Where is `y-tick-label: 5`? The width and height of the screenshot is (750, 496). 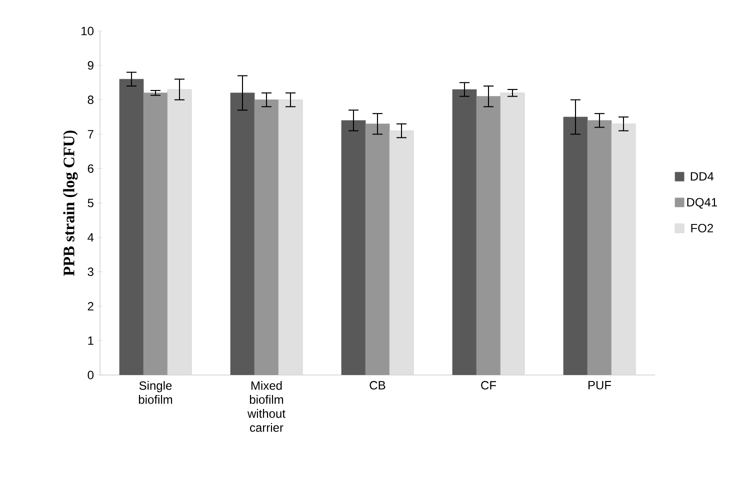 y-tick-label: 5 is located at coordinates (91, 203).